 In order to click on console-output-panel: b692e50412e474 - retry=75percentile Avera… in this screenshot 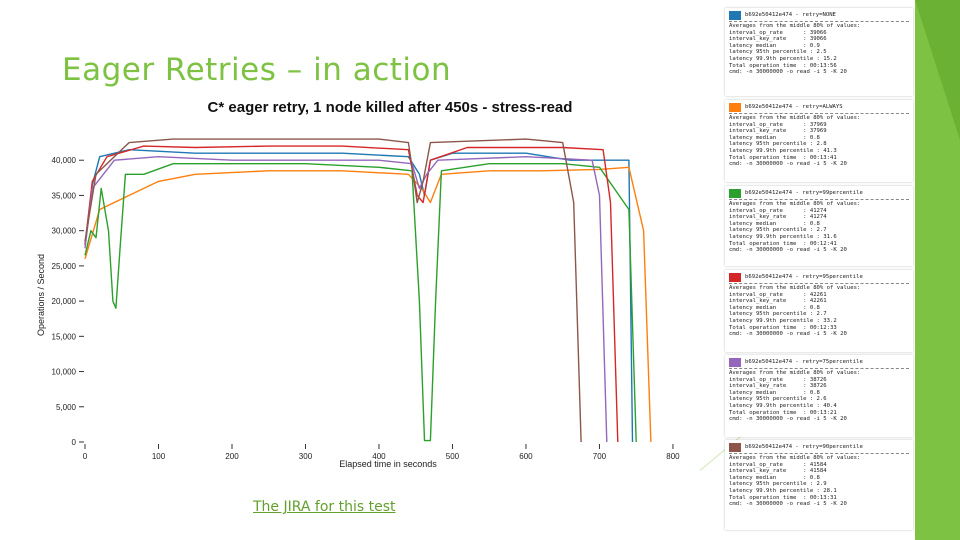, I will do `click(819, 396)`.